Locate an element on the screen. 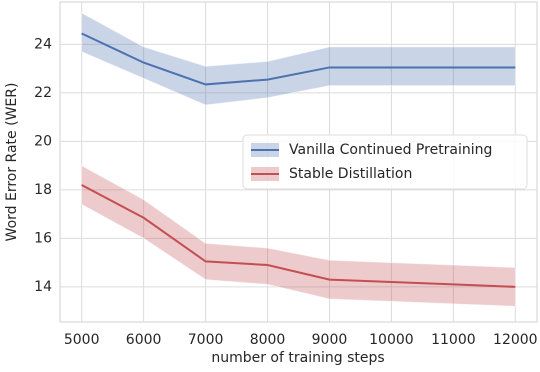 The height and width of the screenshot is (372, 540). y-tick-label: 16 is located at coordinates (43, 238).